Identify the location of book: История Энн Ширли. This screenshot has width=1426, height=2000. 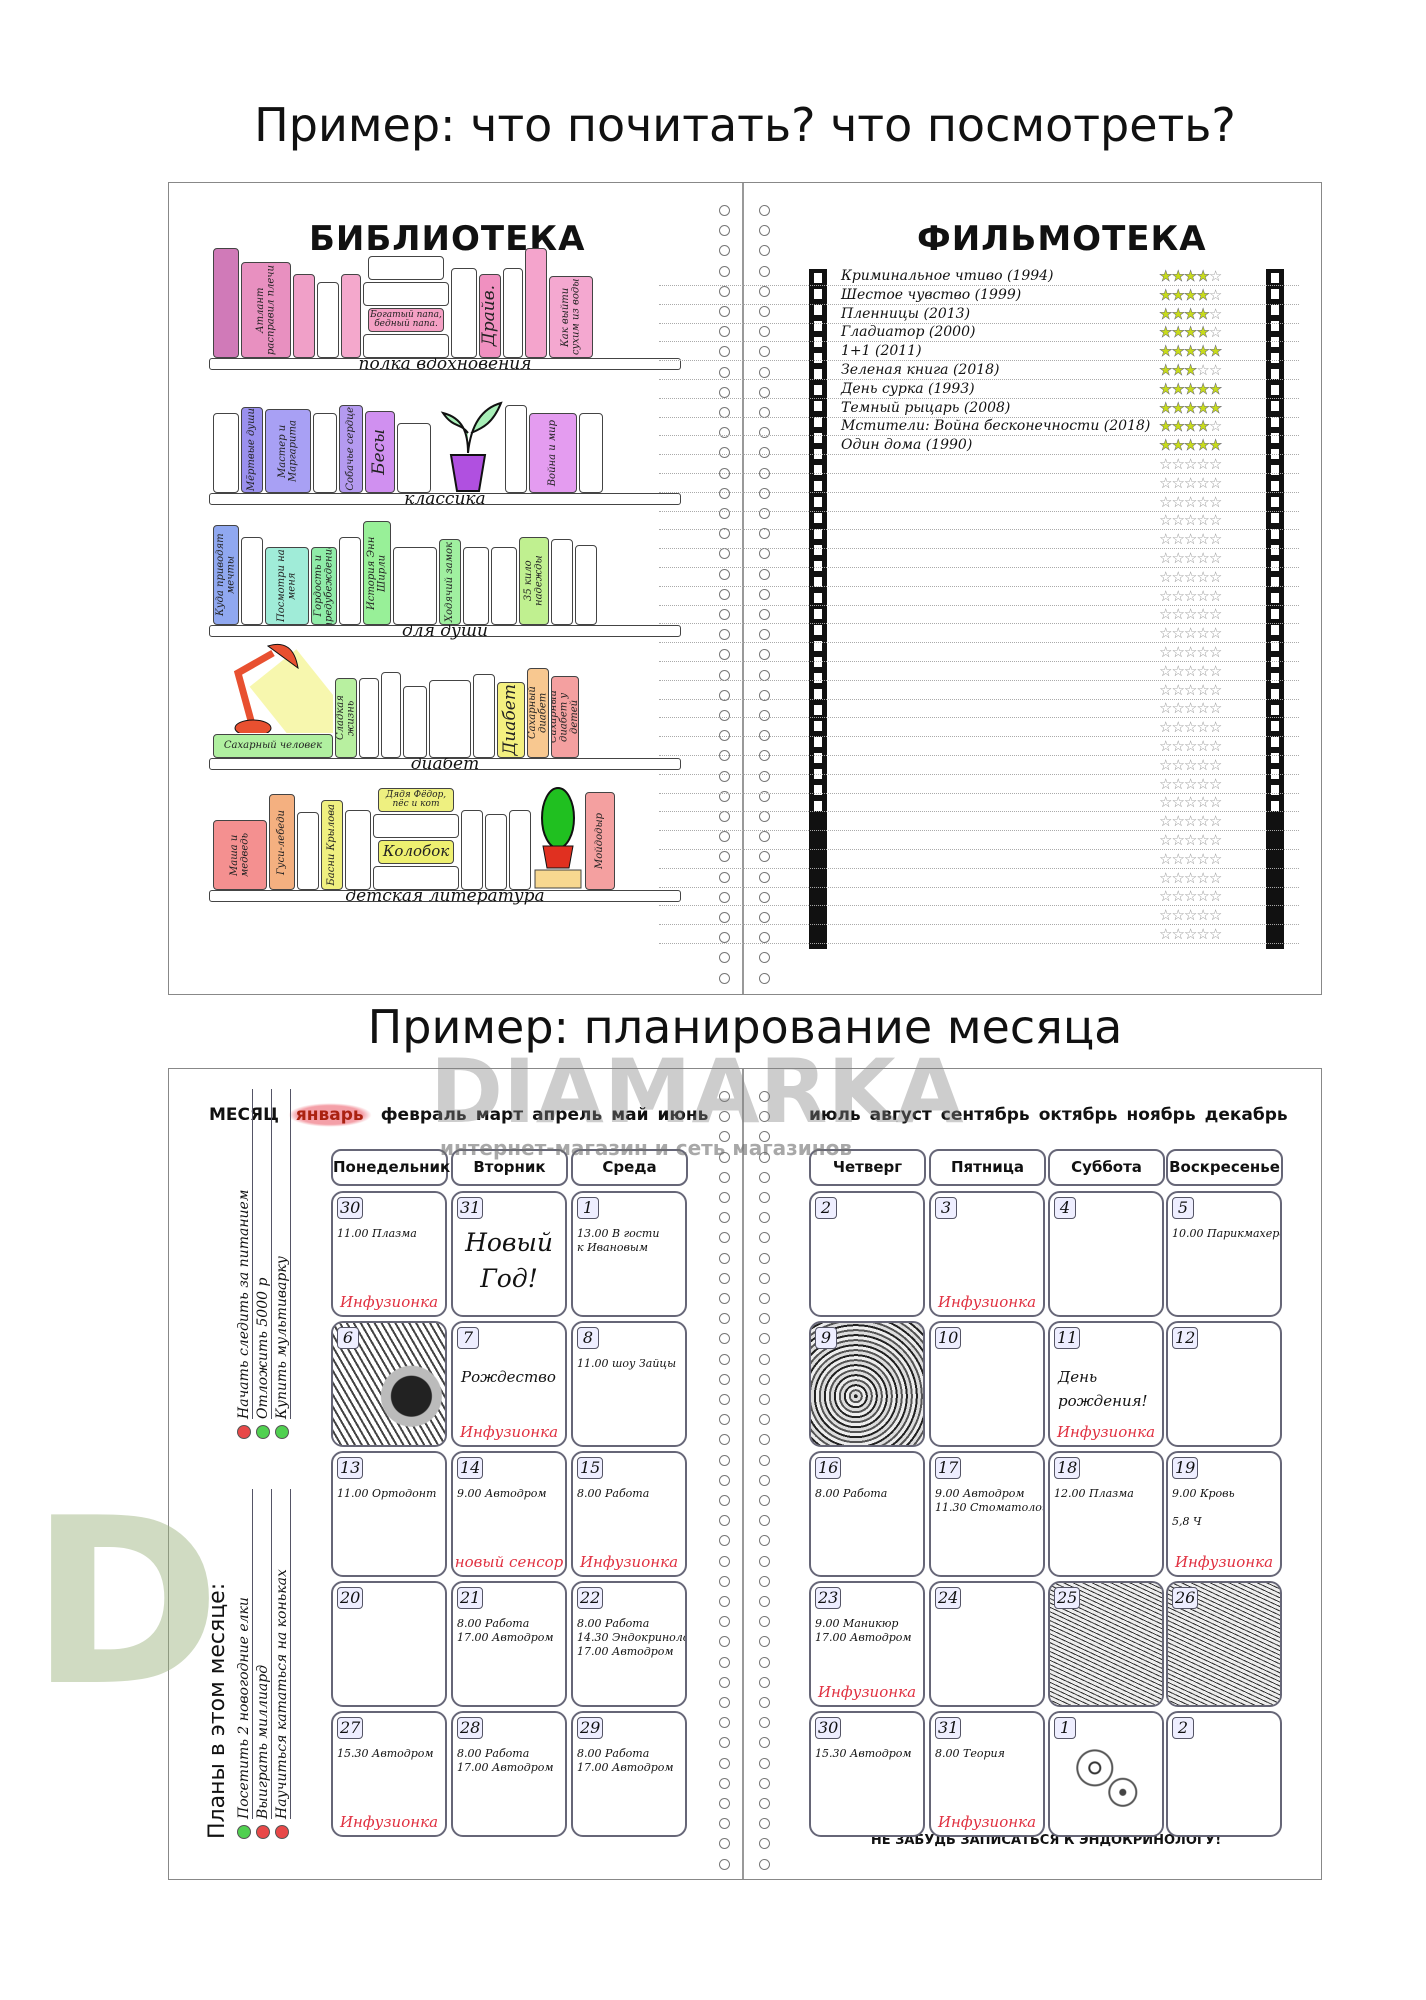
(377, 573).